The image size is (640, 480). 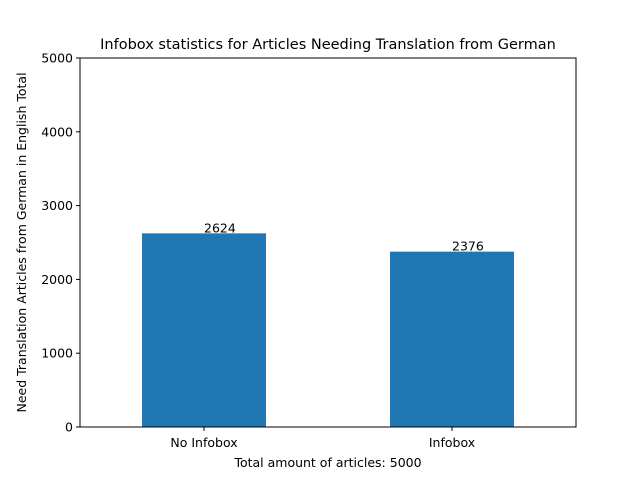 What do you see at coordinates (69, 427) in the screenshot?
I see `y-tick-label-0: 0` at bounding box center [69, 427].